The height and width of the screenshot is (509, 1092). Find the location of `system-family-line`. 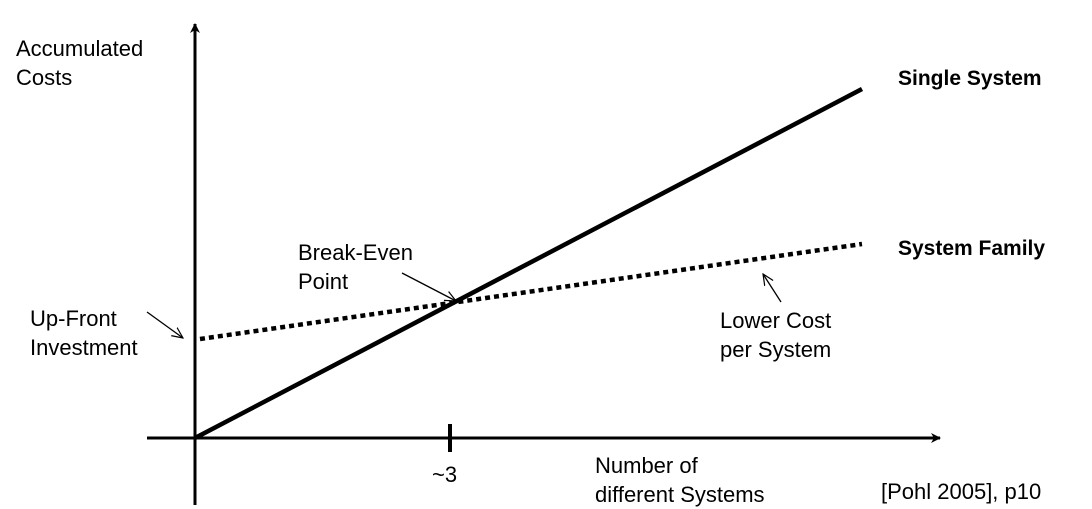

system-family-line is located at coordinates (531, 291).